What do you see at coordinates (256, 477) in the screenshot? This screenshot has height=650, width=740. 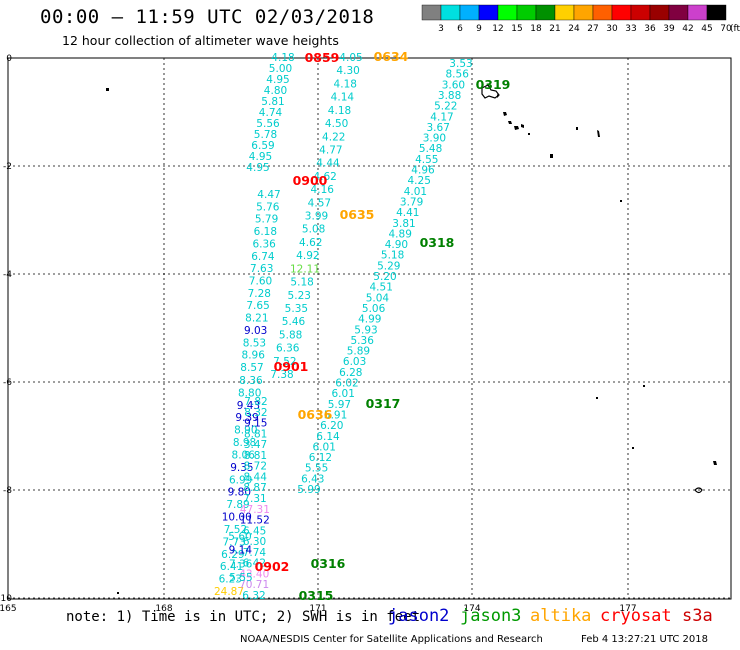 I see `wave-height-value: 8.44` at bounding box center [256, 477].